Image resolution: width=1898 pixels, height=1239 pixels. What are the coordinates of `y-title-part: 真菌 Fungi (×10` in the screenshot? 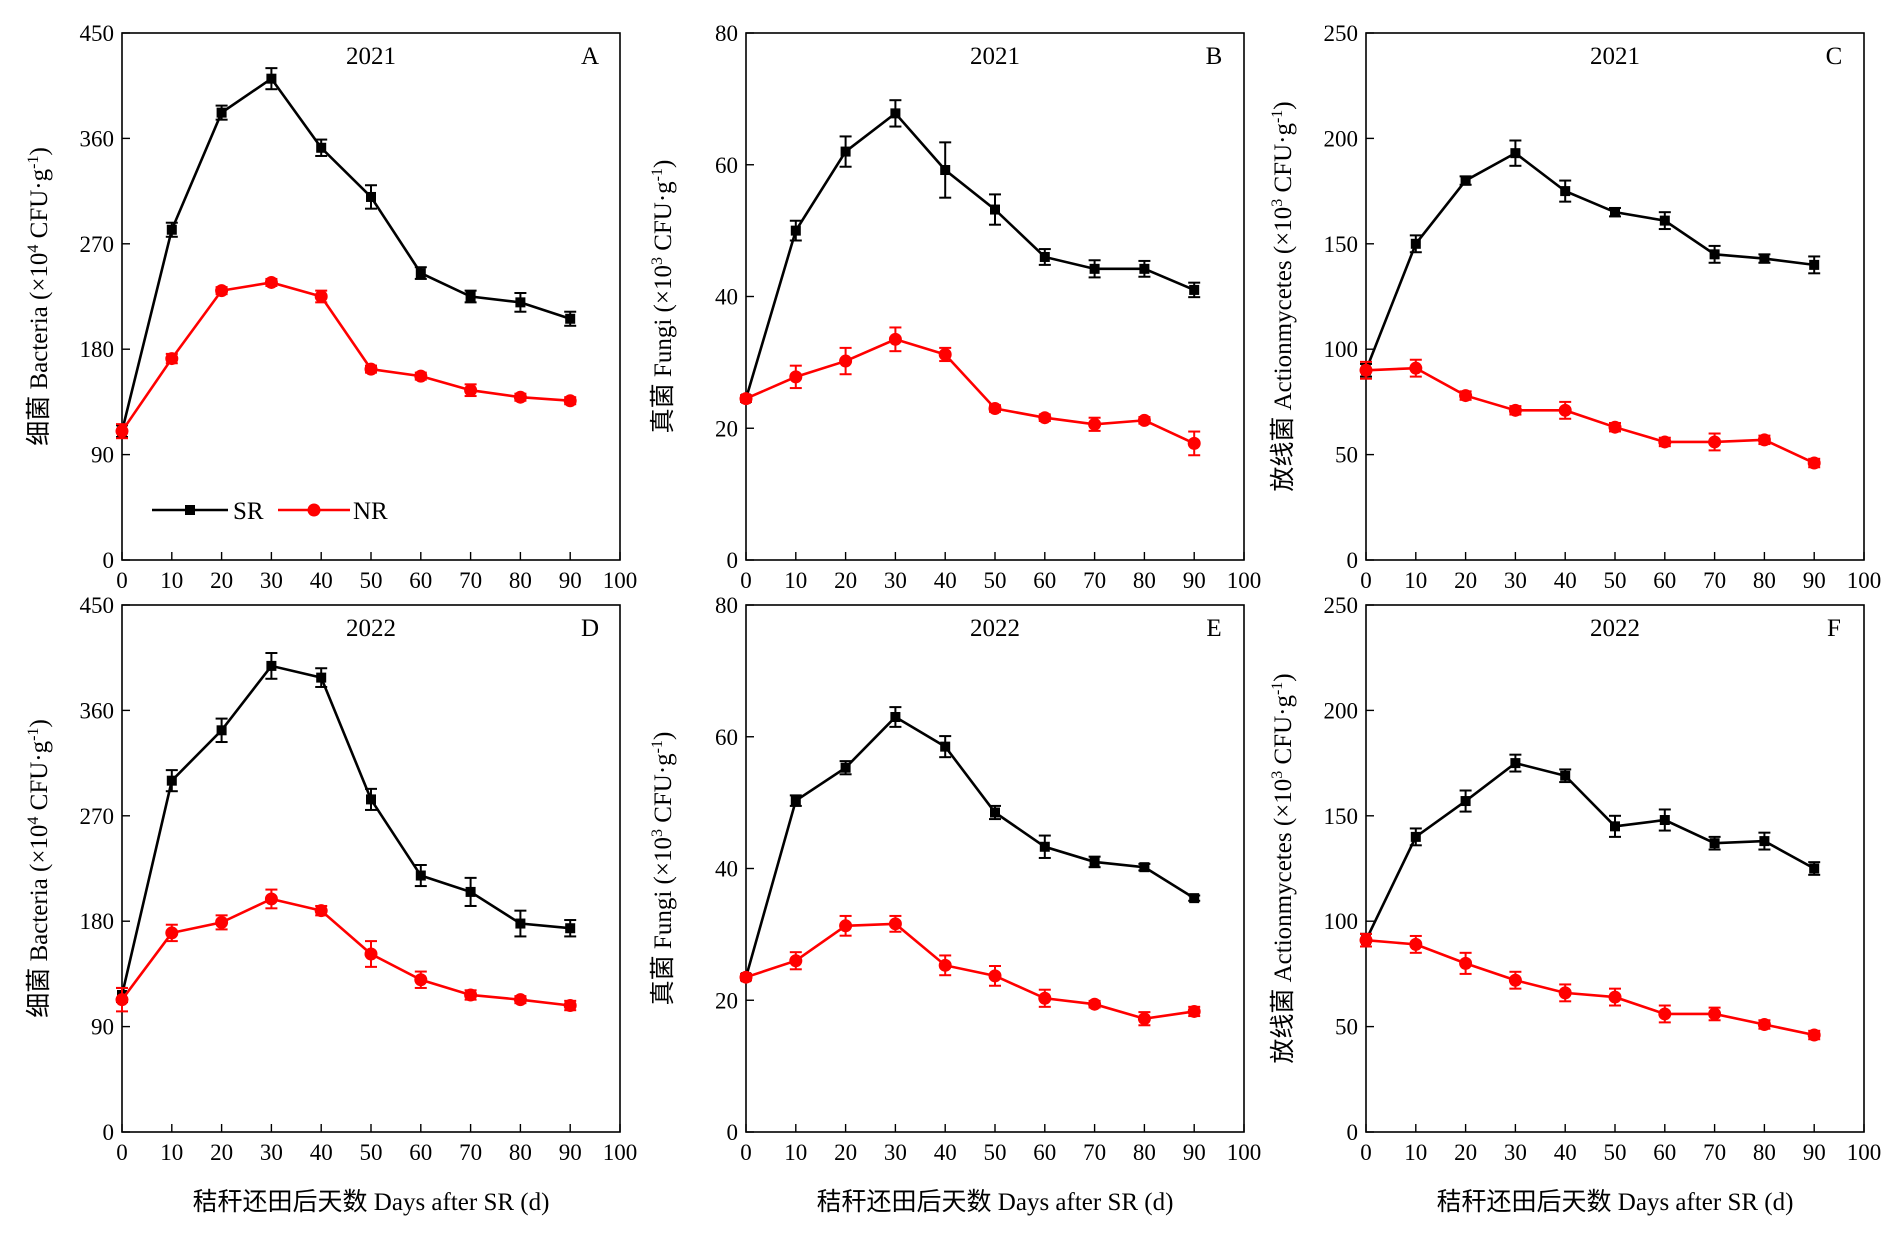 It's located at (663, 349).